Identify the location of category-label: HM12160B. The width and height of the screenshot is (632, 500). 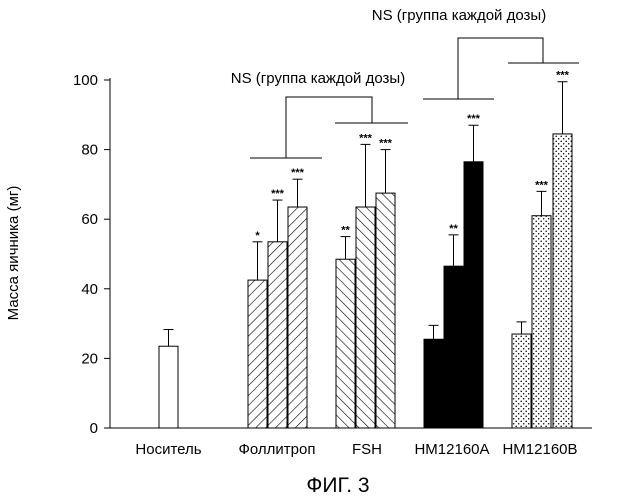
(539, 449).